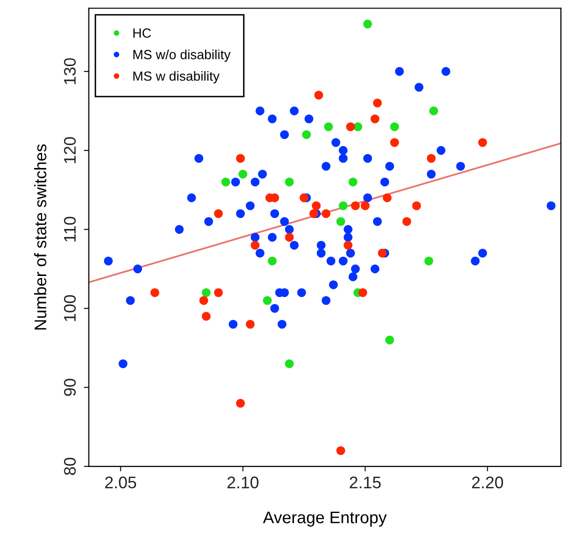  Describe the element at coordinates (142, 33) in the screenshot. I see `legend-label: HC` at that location.